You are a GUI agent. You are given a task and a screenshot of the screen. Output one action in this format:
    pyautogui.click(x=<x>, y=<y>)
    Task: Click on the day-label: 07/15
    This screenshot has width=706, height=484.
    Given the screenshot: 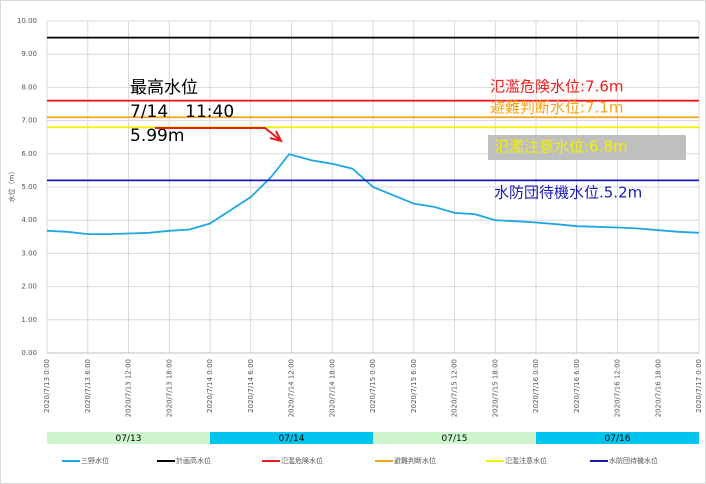 What is the action you would take?
    pyautogui.click(x=455, y=439)
    